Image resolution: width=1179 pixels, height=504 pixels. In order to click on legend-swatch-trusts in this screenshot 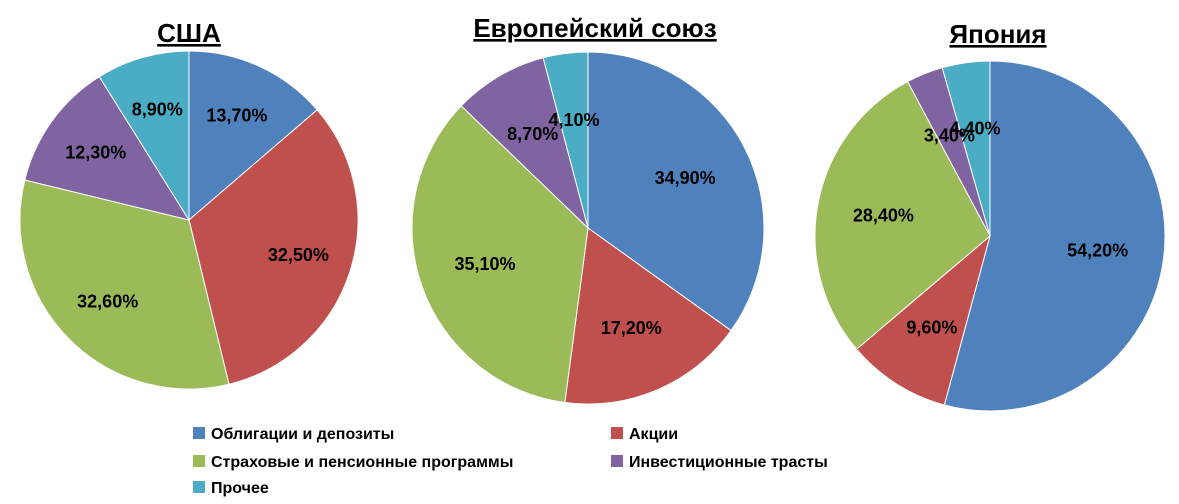, I will do `click(617, 461)`.